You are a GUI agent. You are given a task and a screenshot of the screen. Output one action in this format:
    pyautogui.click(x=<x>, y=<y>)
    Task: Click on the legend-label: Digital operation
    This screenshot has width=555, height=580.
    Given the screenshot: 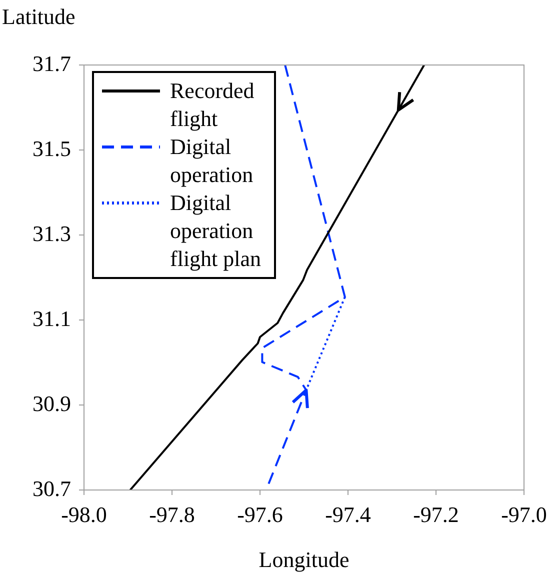 What is the action you would take?
    pyautogui.click(x=212, y=161)
    